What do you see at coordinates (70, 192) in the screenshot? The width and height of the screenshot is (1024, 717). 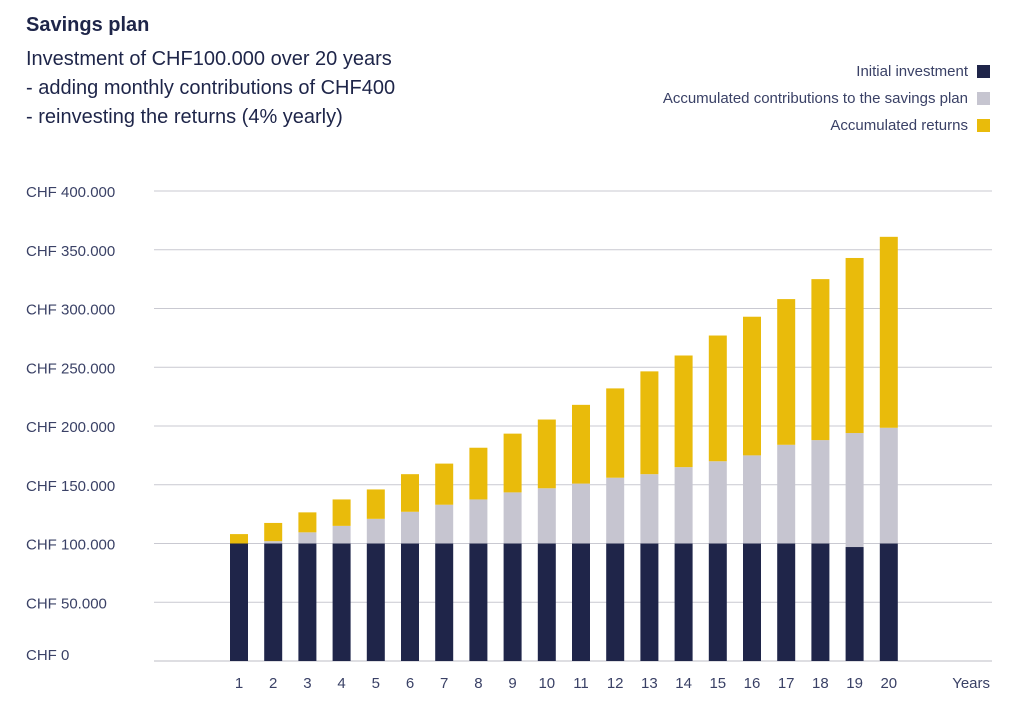 I see `y-tick-label: CHF 400.000` at bounding box center [70, 192].